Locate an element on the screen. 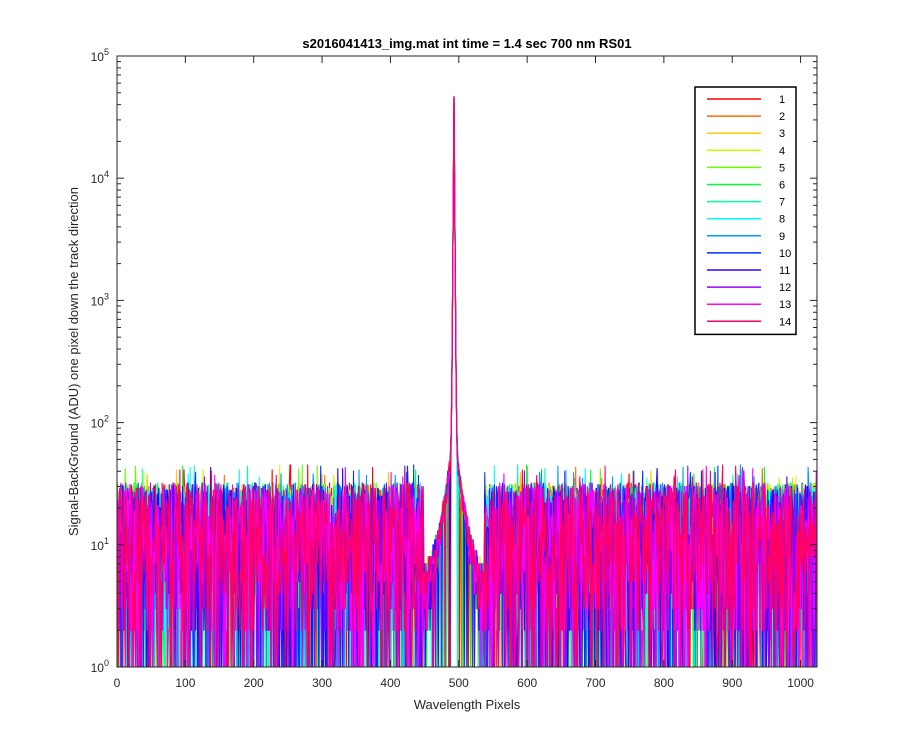  legend-label-3: 3 is located at coordinates (782, 134).